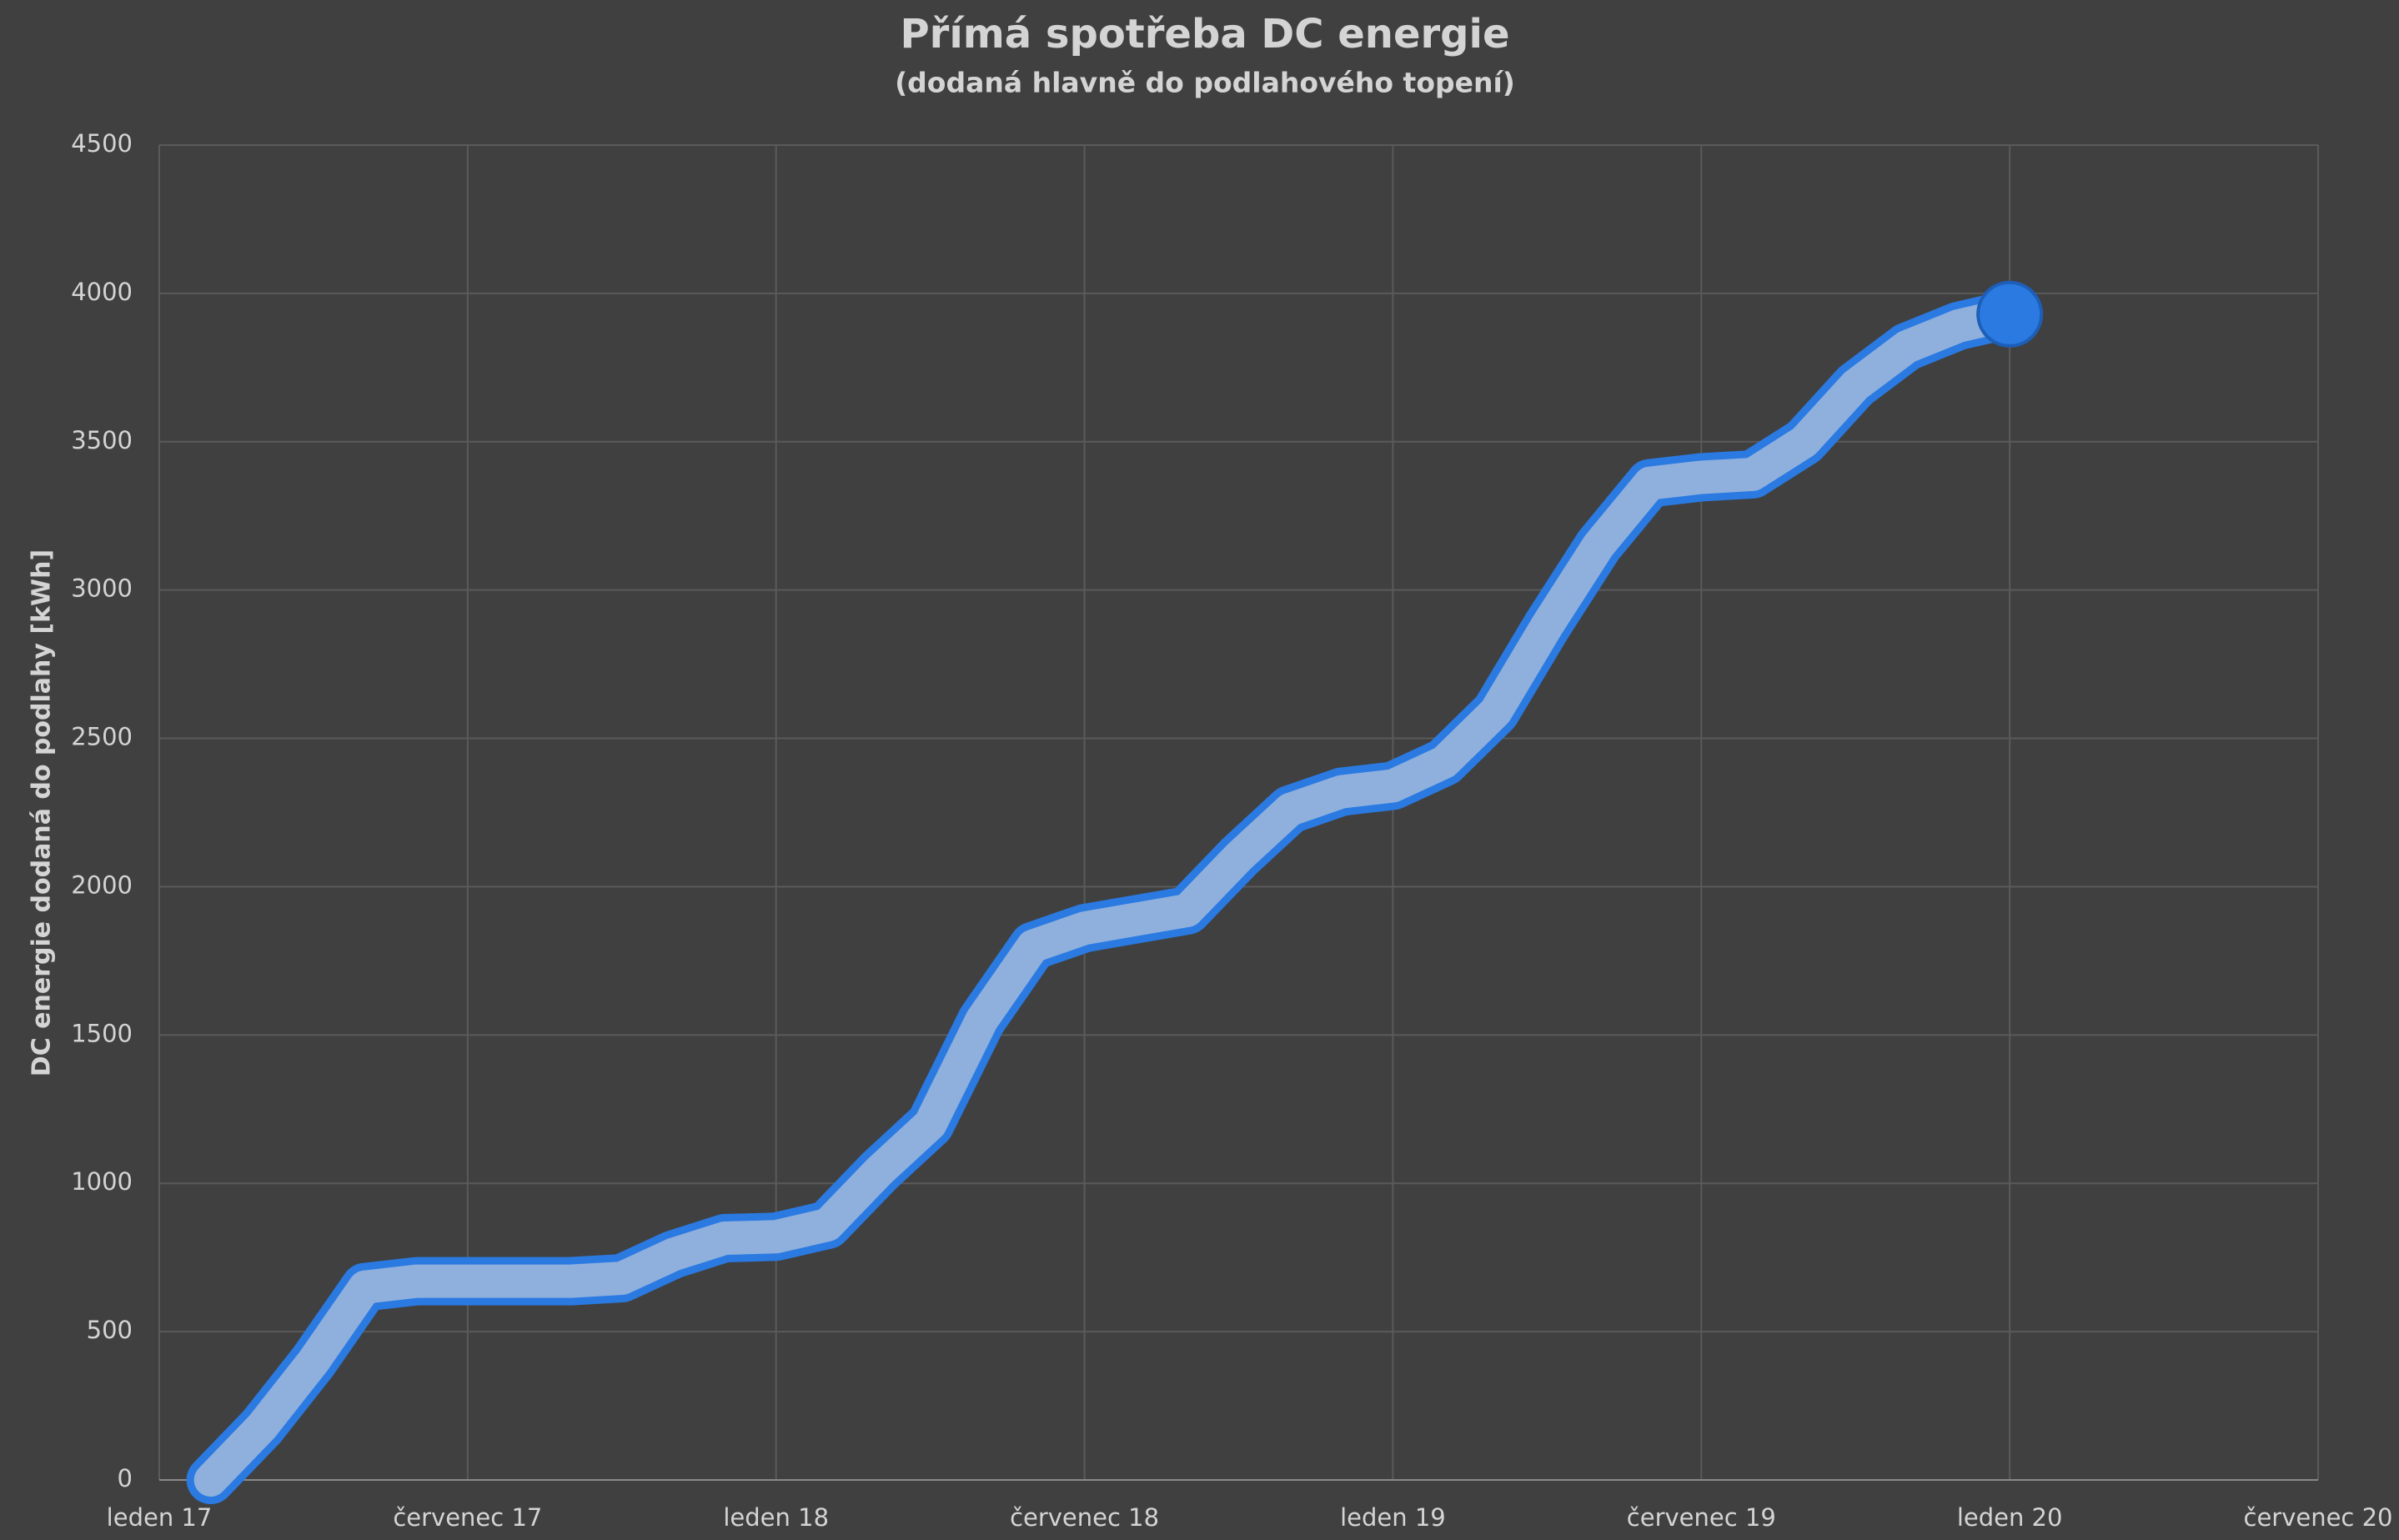 This screenshot has height=1540, width=2399. What do you see at coordinates (102, 1181) in the screenshot?
I see `y-tick-label: 1000` at bounding box center [102, 1181].